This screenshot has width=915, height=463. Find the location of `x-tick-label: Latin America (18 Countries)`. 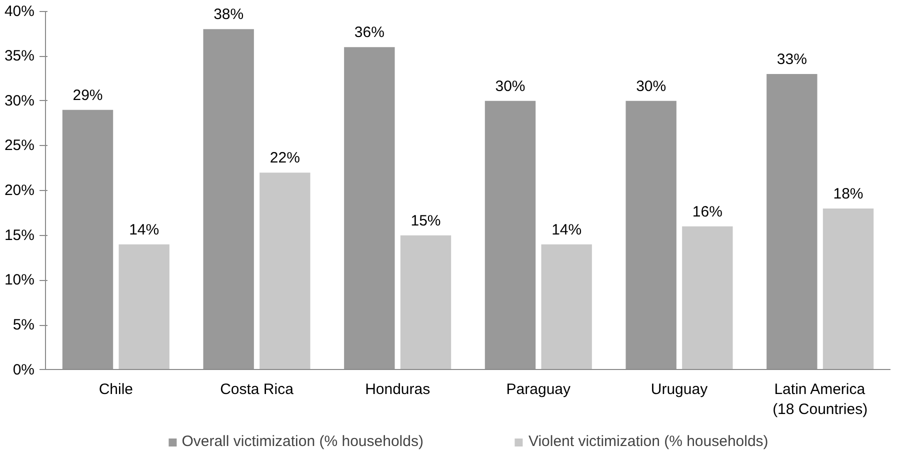

x-tick-label: Latin America (18 Countries) is located at coordinates (820, 399).